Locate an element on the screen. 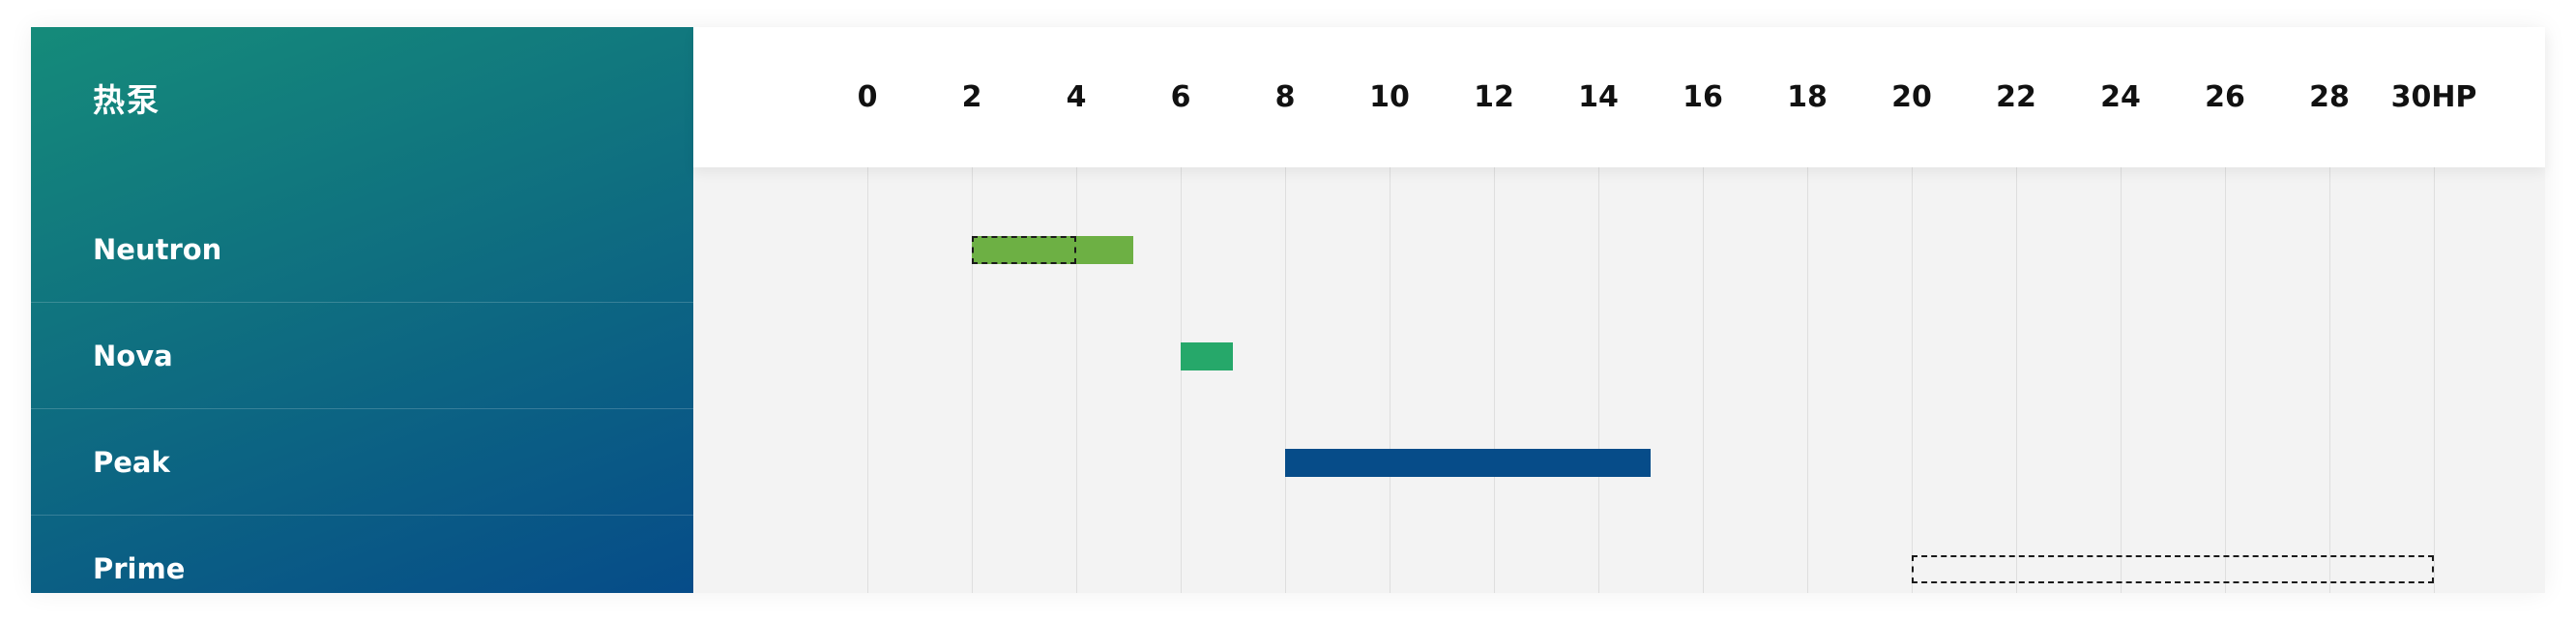 Image resolution: width=2576 pixels, height=622 pixels. x-tick-label: 16 is located at coordinates (1703, 97).